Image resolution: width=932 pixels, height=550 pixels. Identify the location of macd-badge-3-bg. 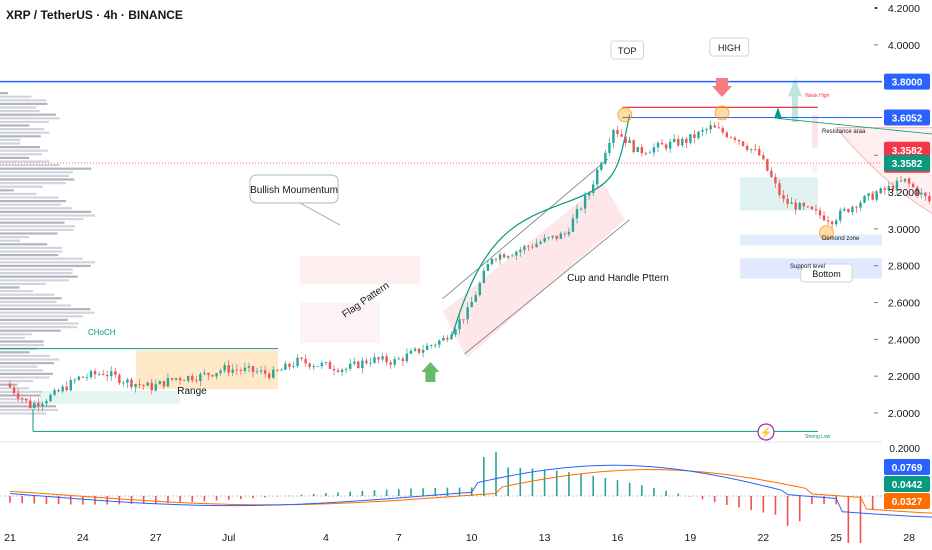
(907, 501).